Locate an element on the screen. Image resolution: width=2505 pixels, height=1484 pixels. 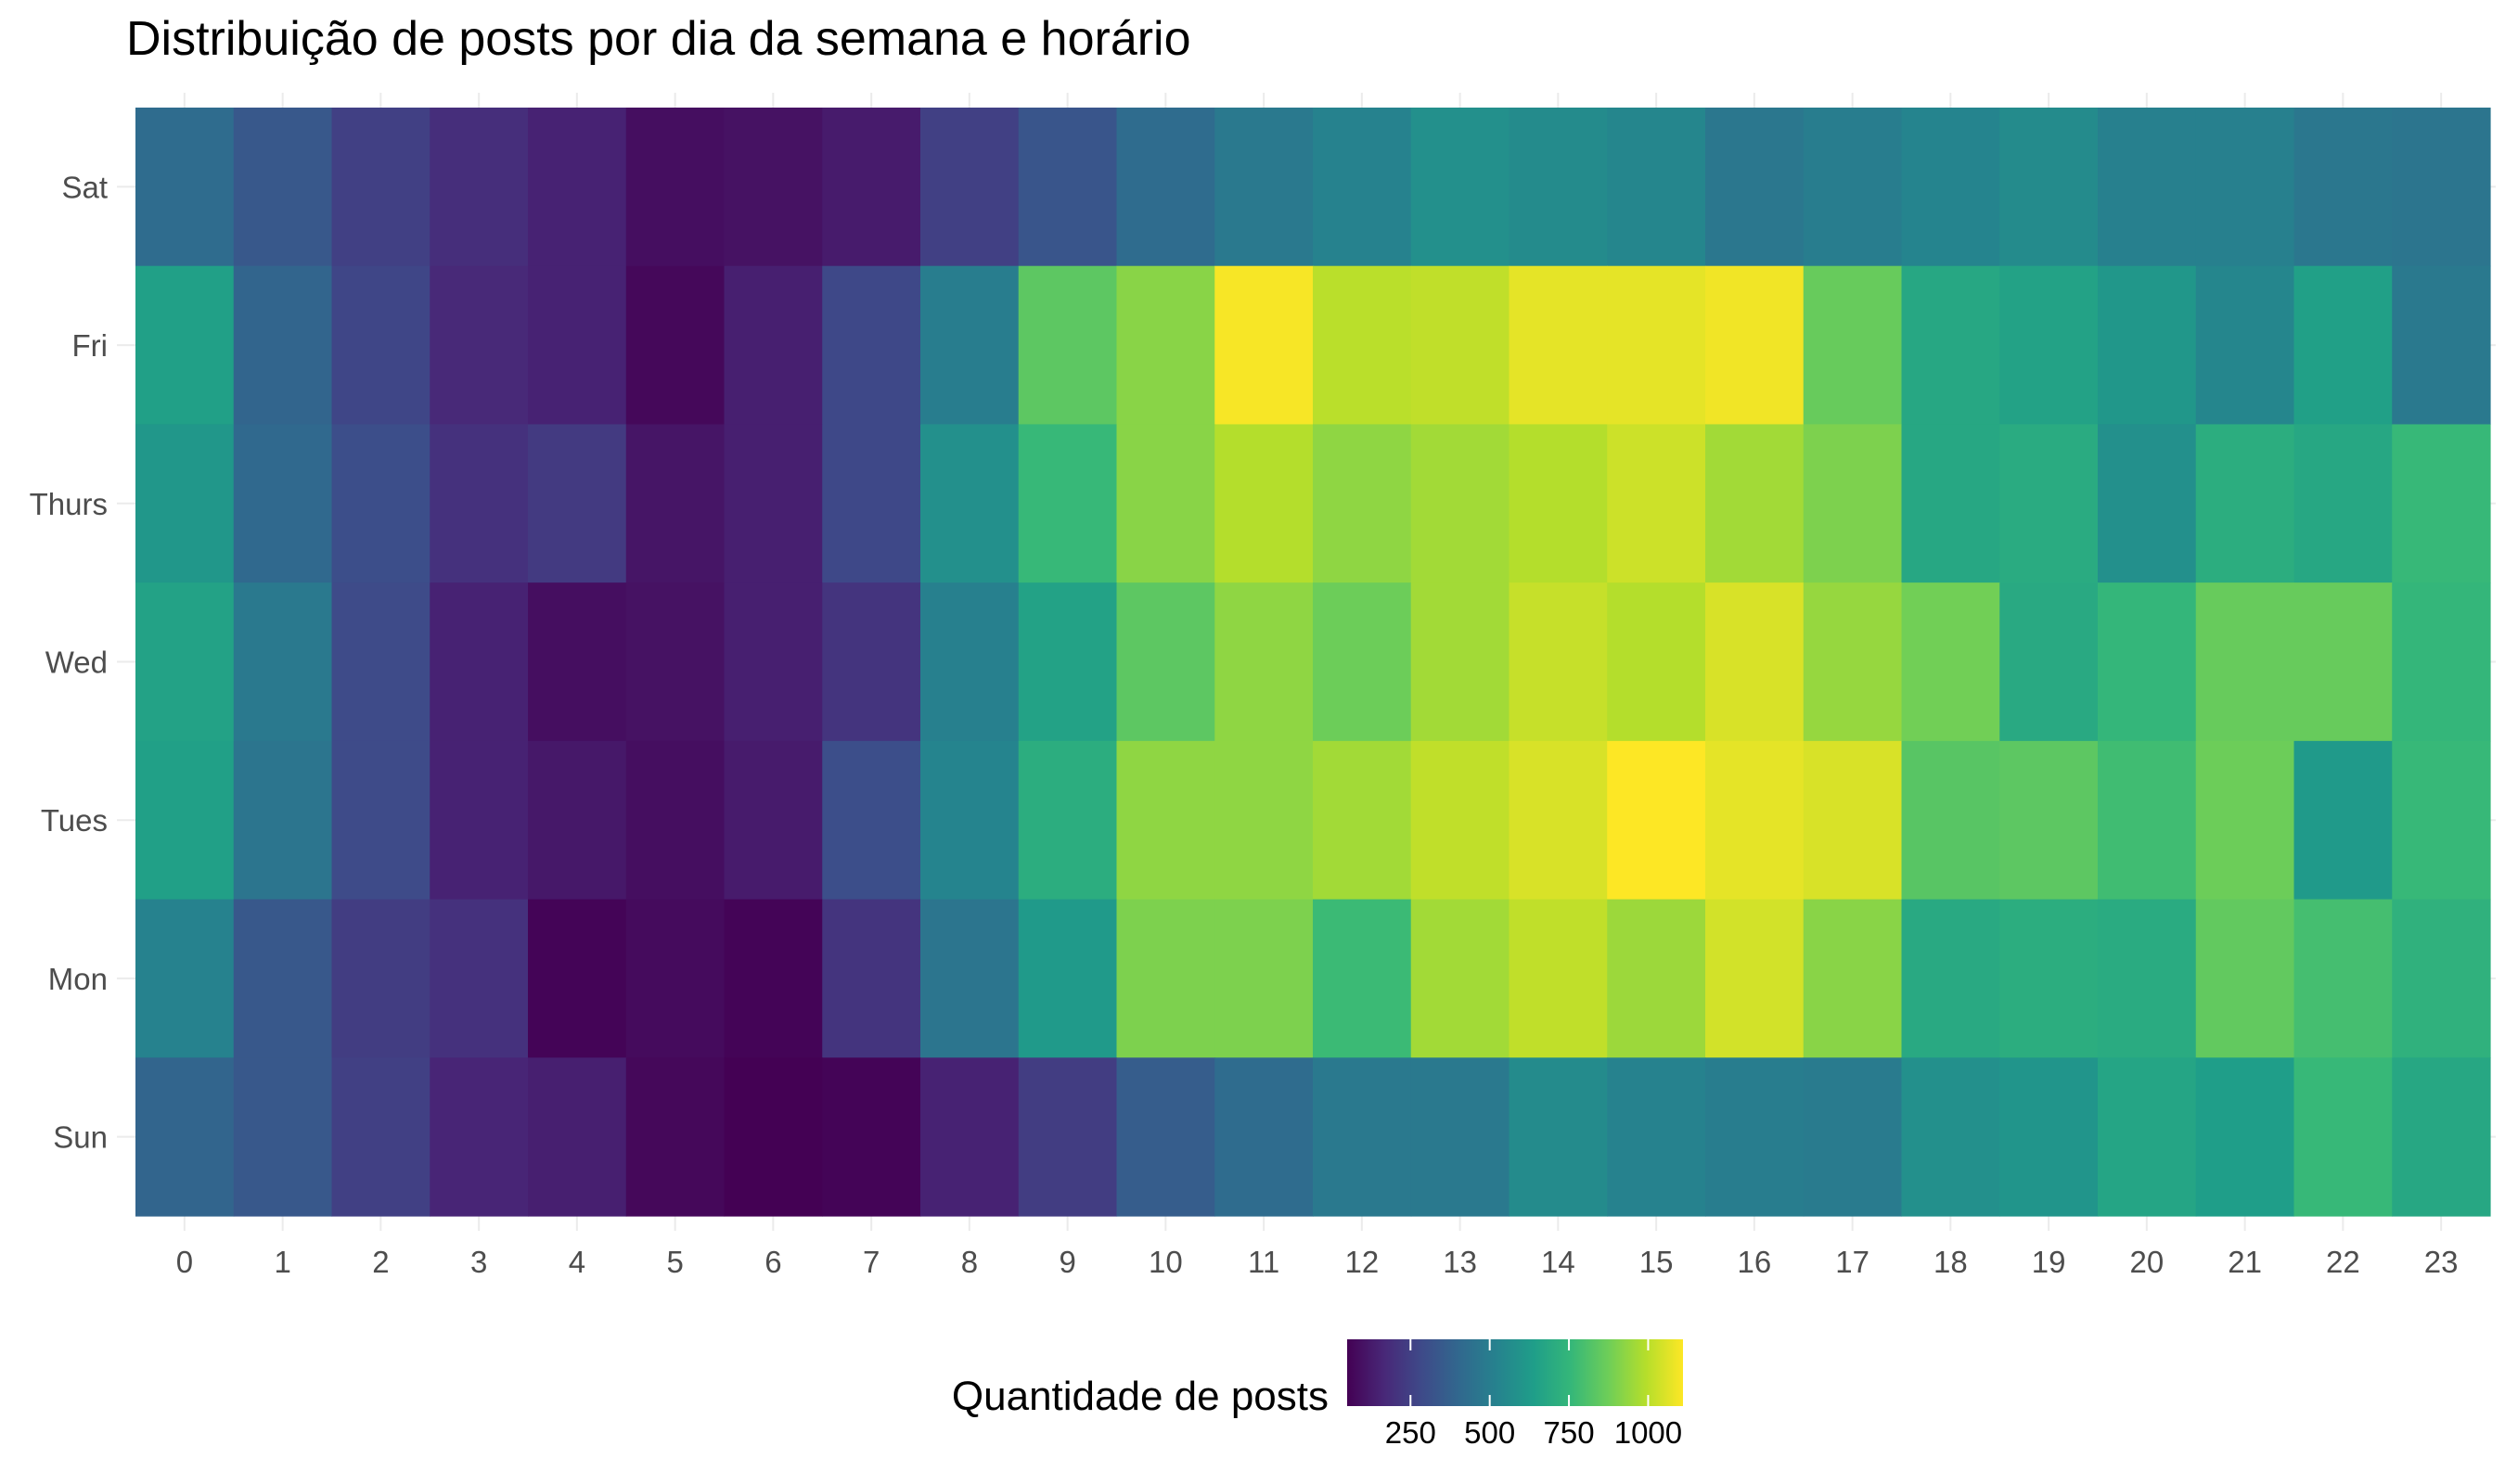
colorbar-tick-label: 250 is located at coordinates (1410, 1432).